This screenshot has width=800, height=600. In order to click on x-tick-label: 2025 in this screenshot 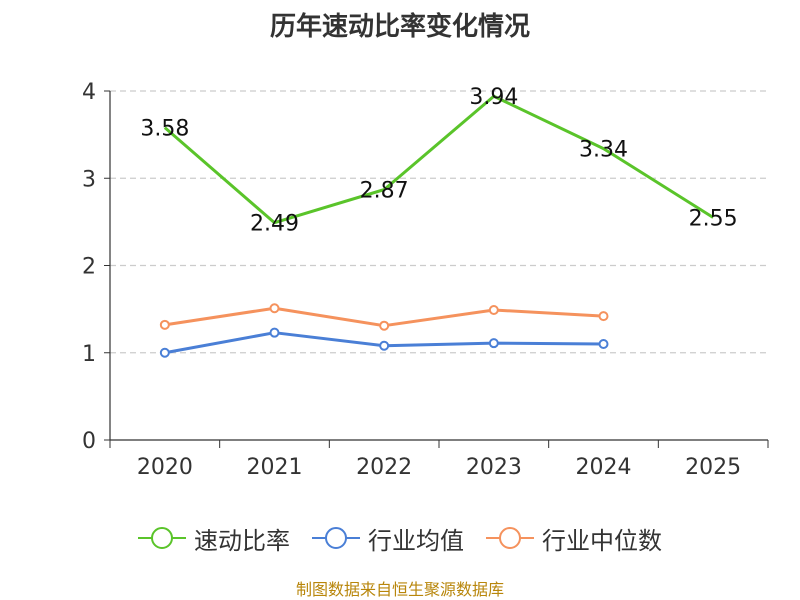, I will do `click(713, 467)`.